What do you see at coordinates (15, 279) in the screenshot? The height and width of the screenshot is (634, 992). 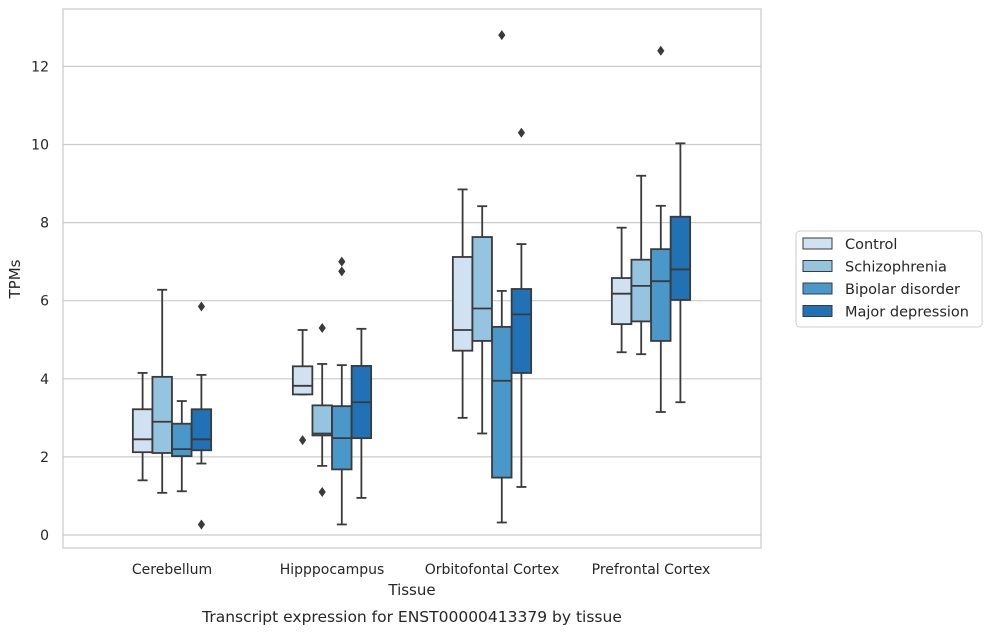 I see `y-axis-title: TPMs` at bounding box center [15, 279].